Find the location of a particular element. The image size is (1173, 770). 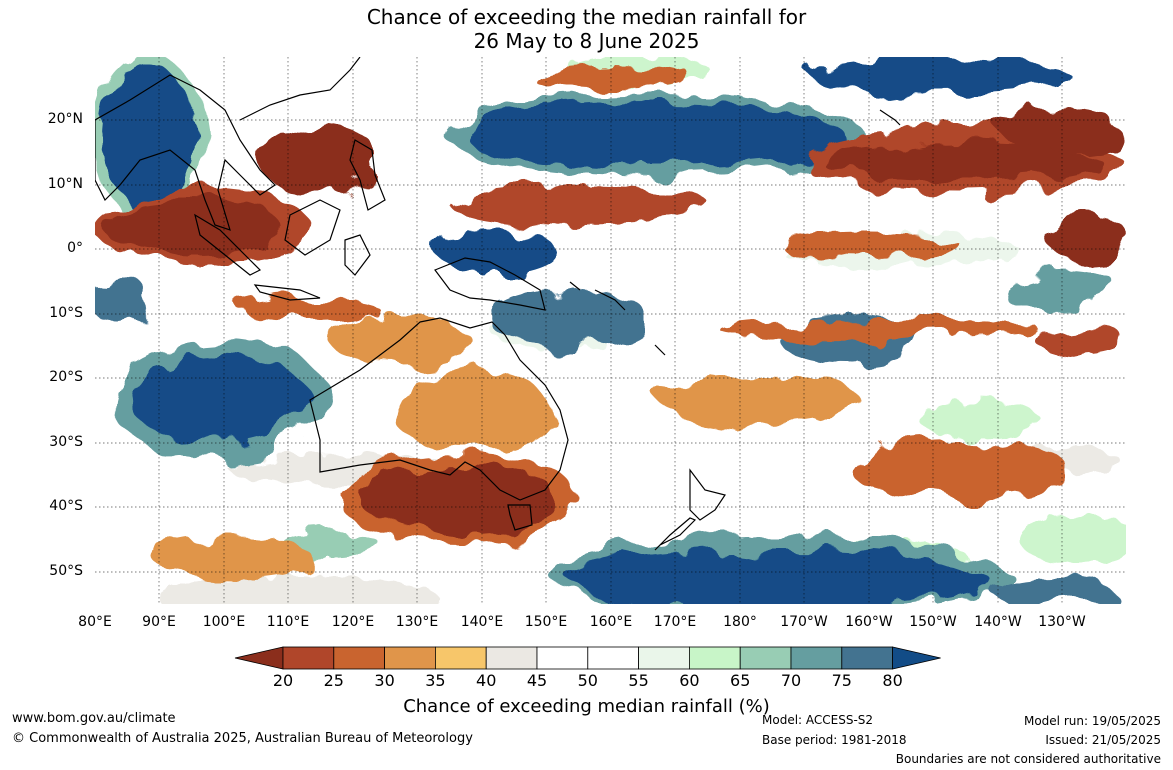

lon-label-180: 180° is located at coordinates (740, 622).